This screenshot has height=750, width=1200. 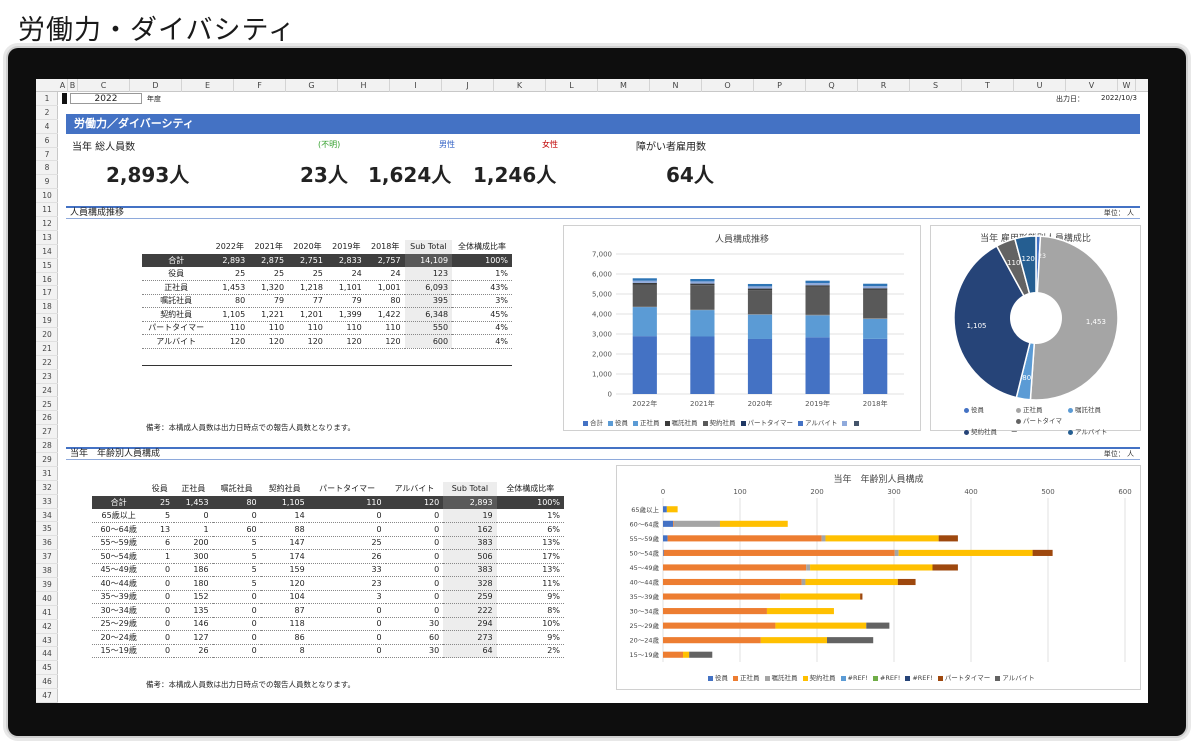 I want to click on column-header-N: N, so click(x=676, y=85).